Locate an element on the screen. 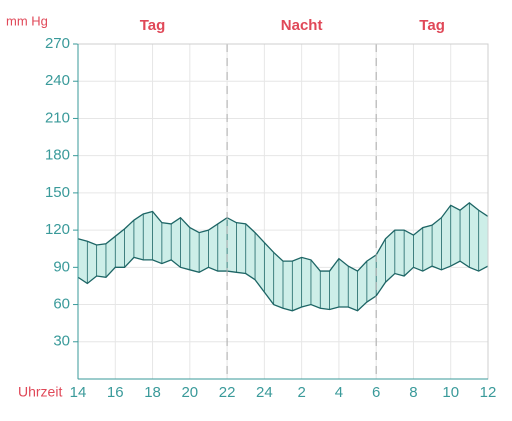 Image resolution: width=512 pixels, height=421 pixels. x-tick-label: 8 is located at coordinates (413, 392).